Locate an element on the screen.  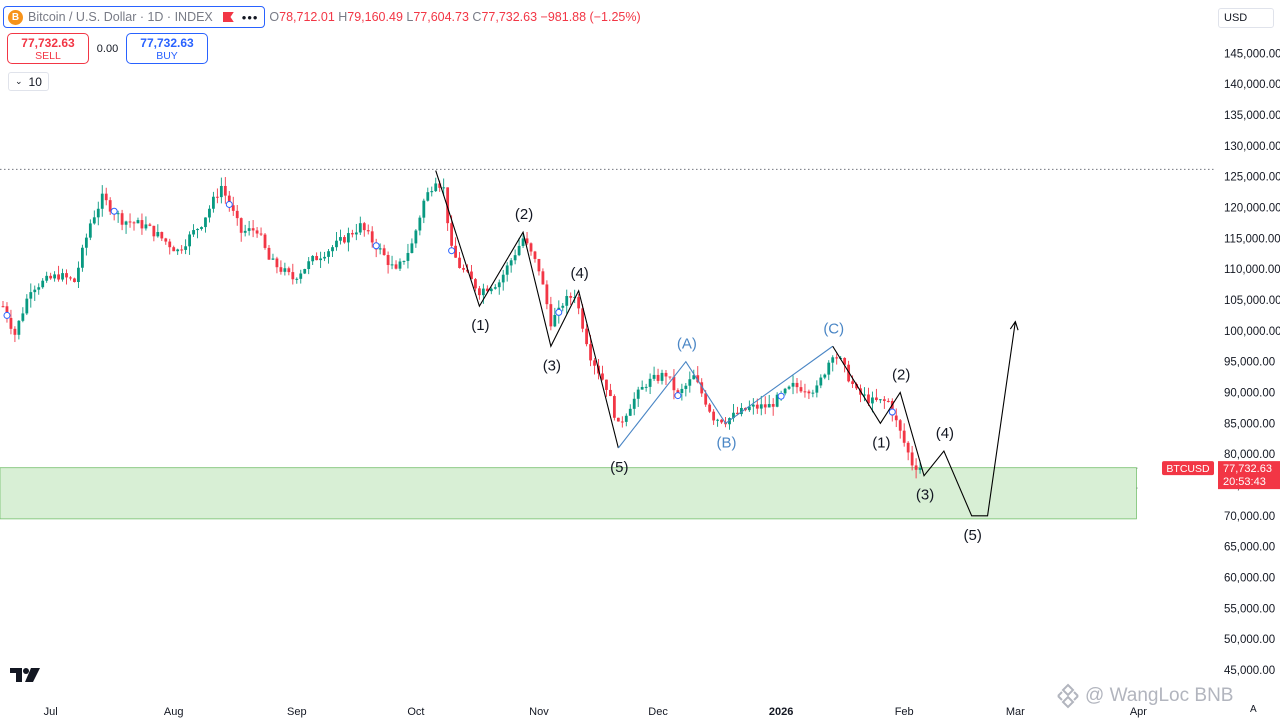
indicator-toggle: ⌄ 10 is located at coordinates (28, 81).